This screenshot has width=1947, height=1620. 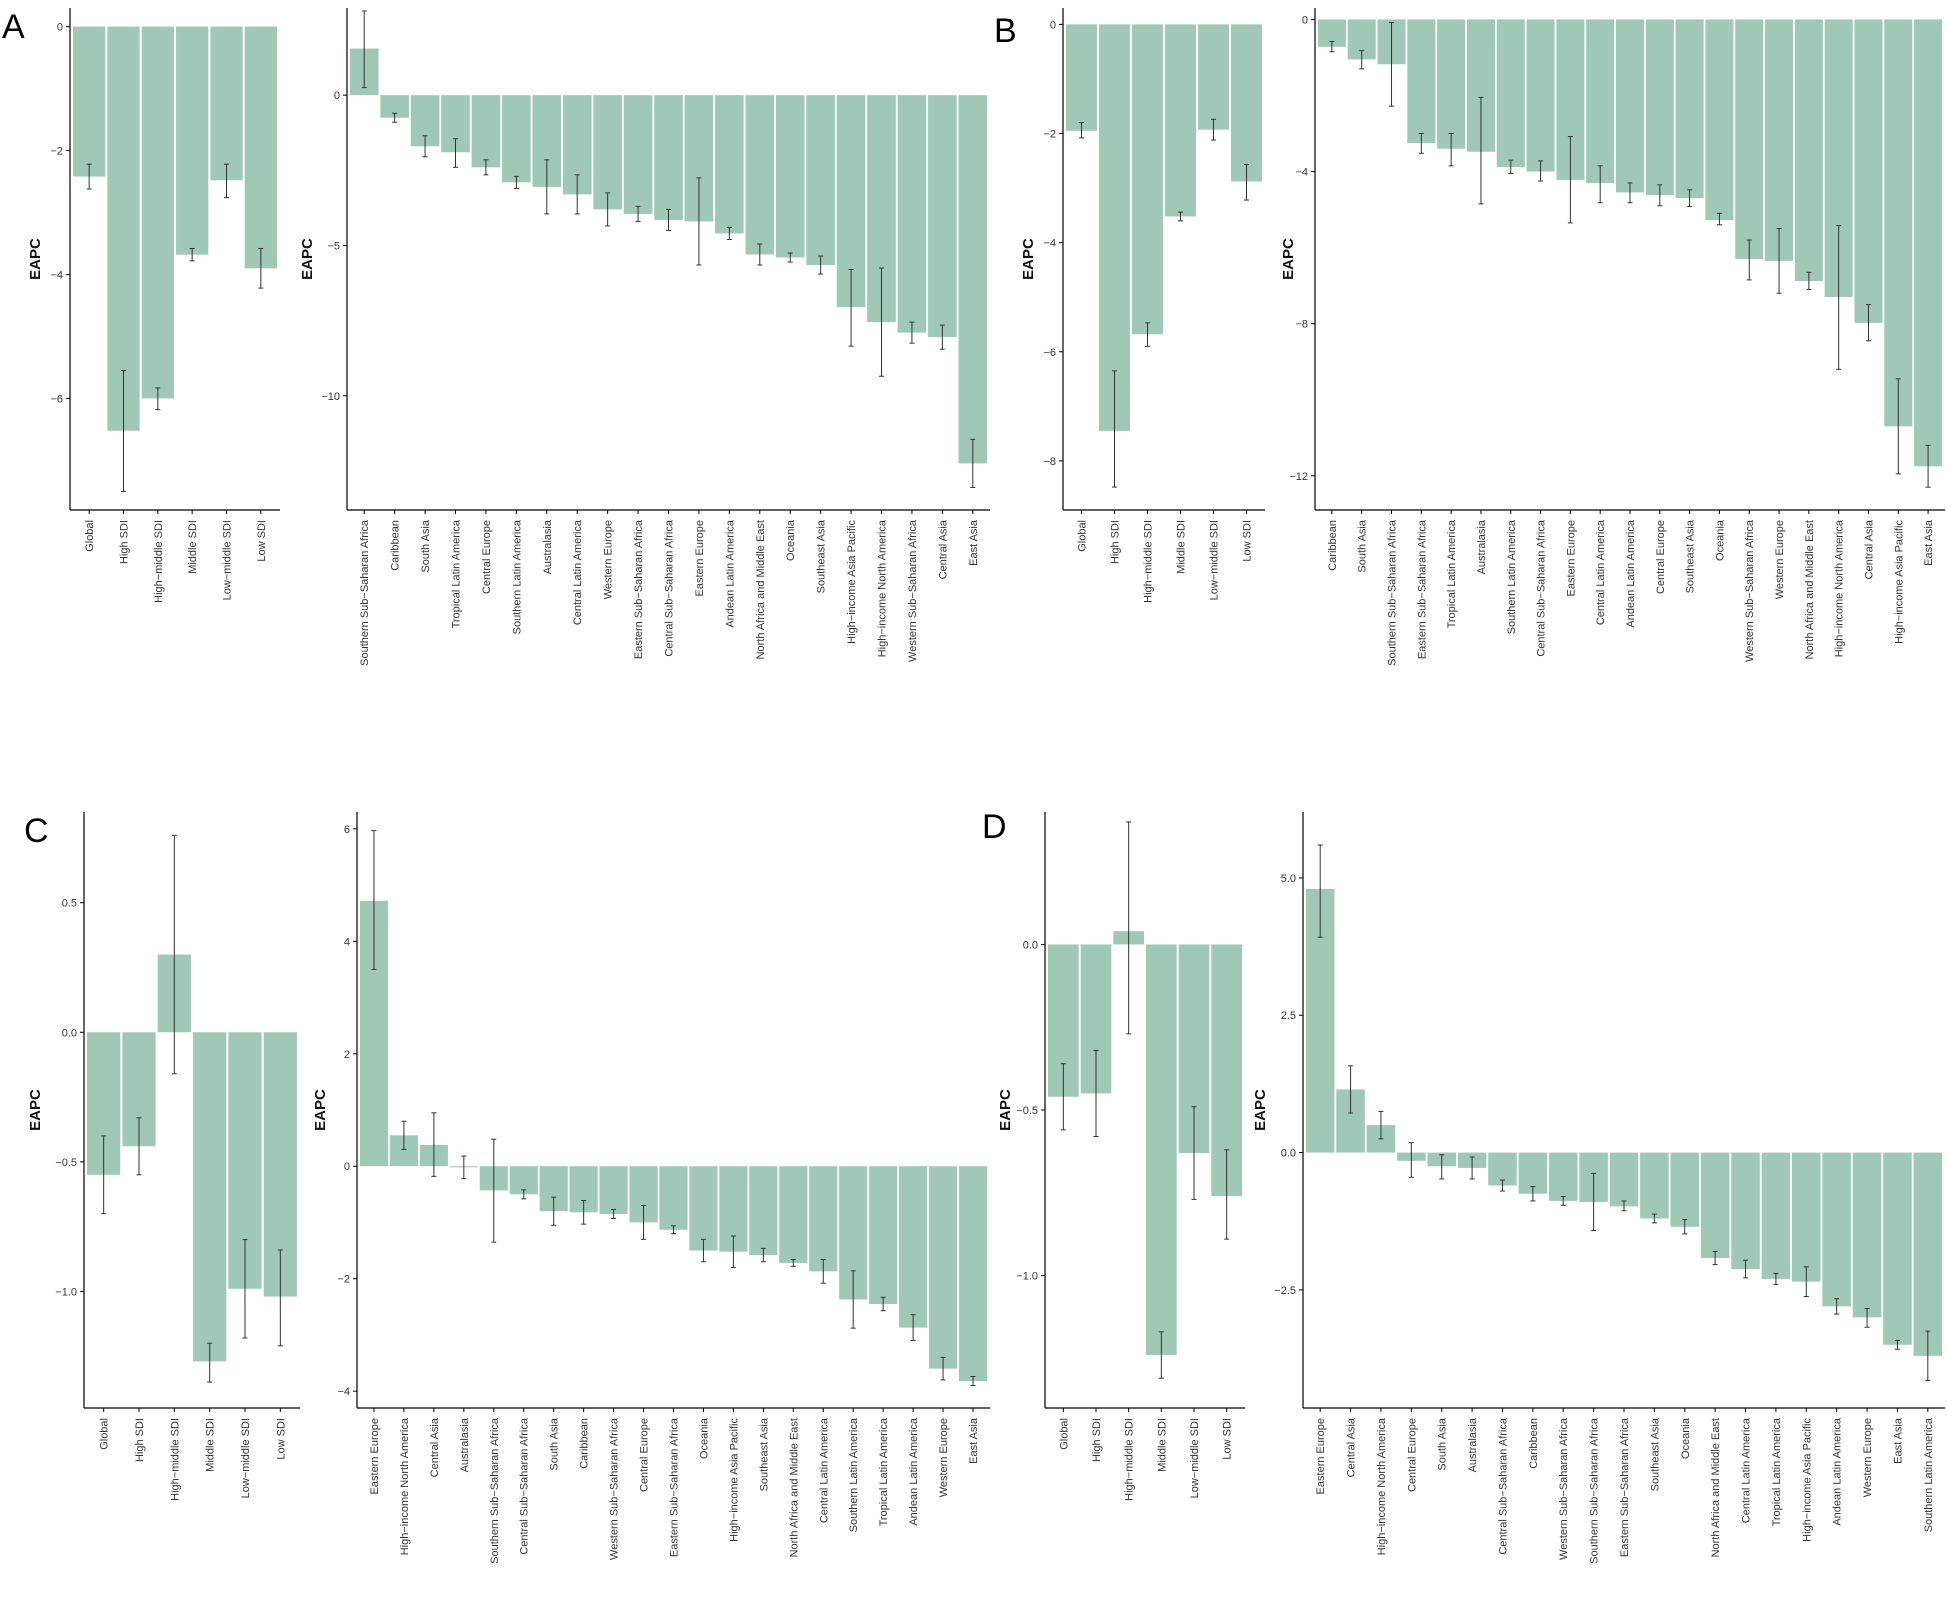 What do you see at coordinates (1049, 353) in the screenshot?
I see `y-tick-label: −6` at bounding box center [1049, 353].